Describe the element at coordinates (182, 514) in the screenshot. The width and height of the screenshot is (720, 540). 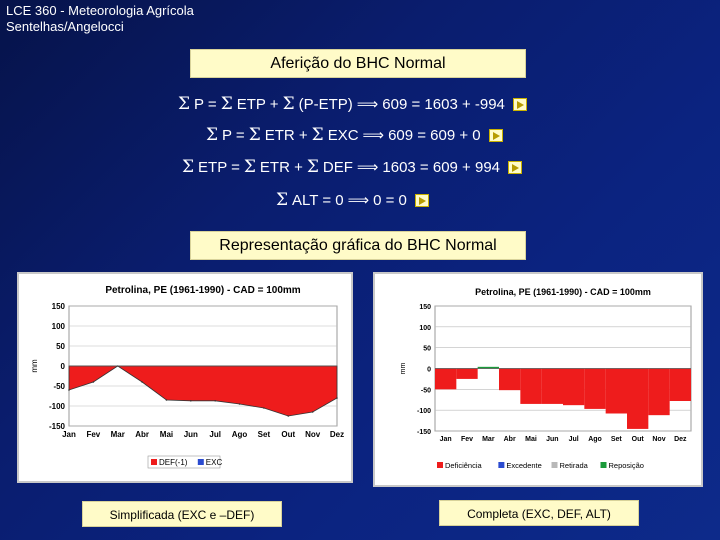
I see `caption-simplified: Simplificada (EXC e –DEF)` at that location.